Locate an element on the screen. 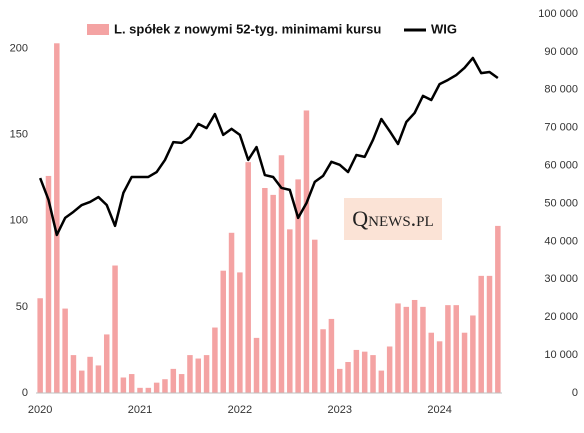  legend-swatch is located at coordinates (98, 29).